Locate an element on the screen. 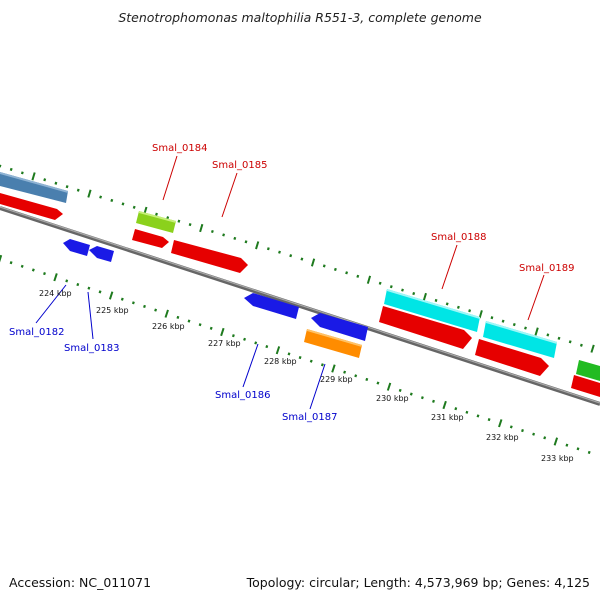 The height and width of the screenshot is (600, 600). kbp-label: 230 kbp is located at coordinates (392, 398).